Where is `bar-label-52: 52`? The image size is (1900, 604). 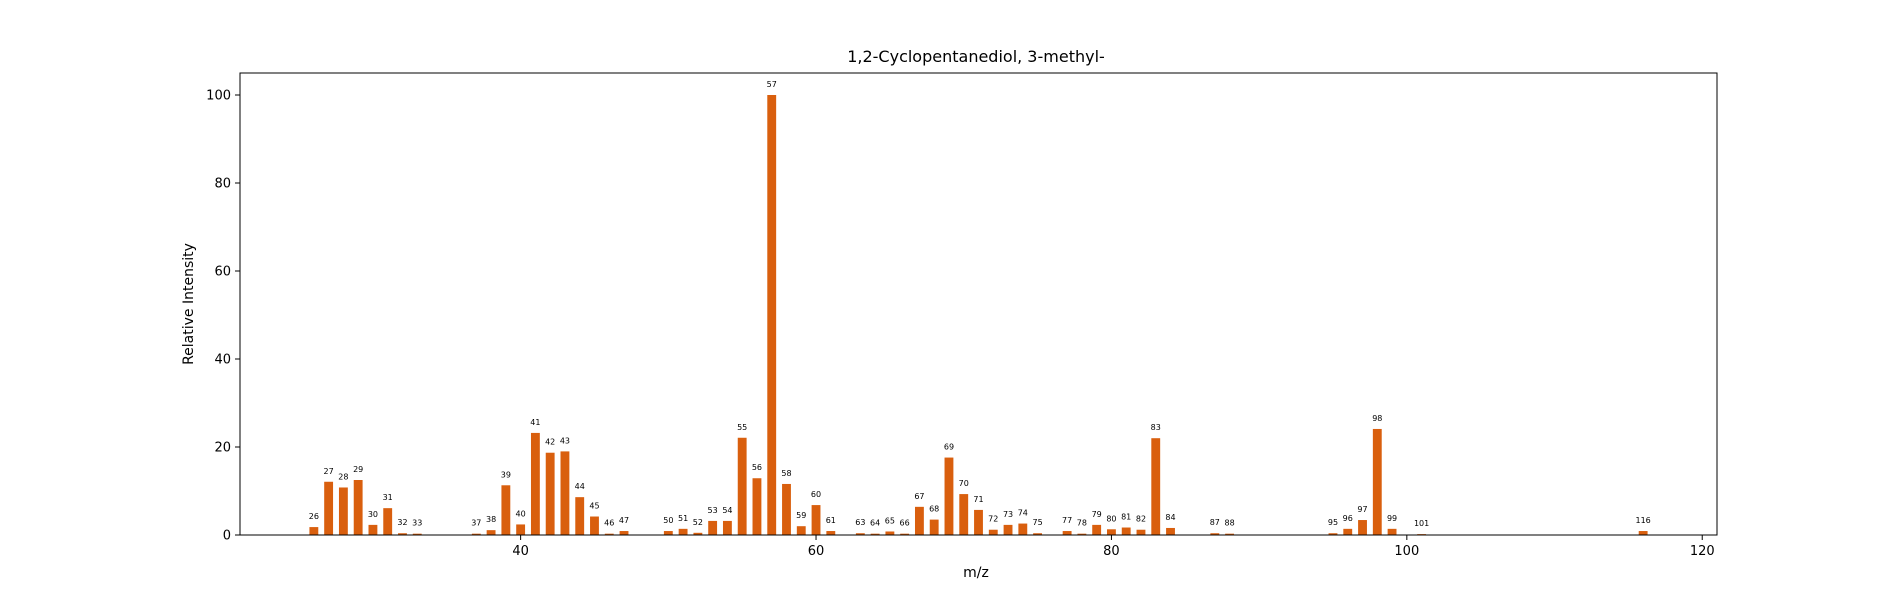 bar-label-52: 52 is located at coordinates (698, 522).